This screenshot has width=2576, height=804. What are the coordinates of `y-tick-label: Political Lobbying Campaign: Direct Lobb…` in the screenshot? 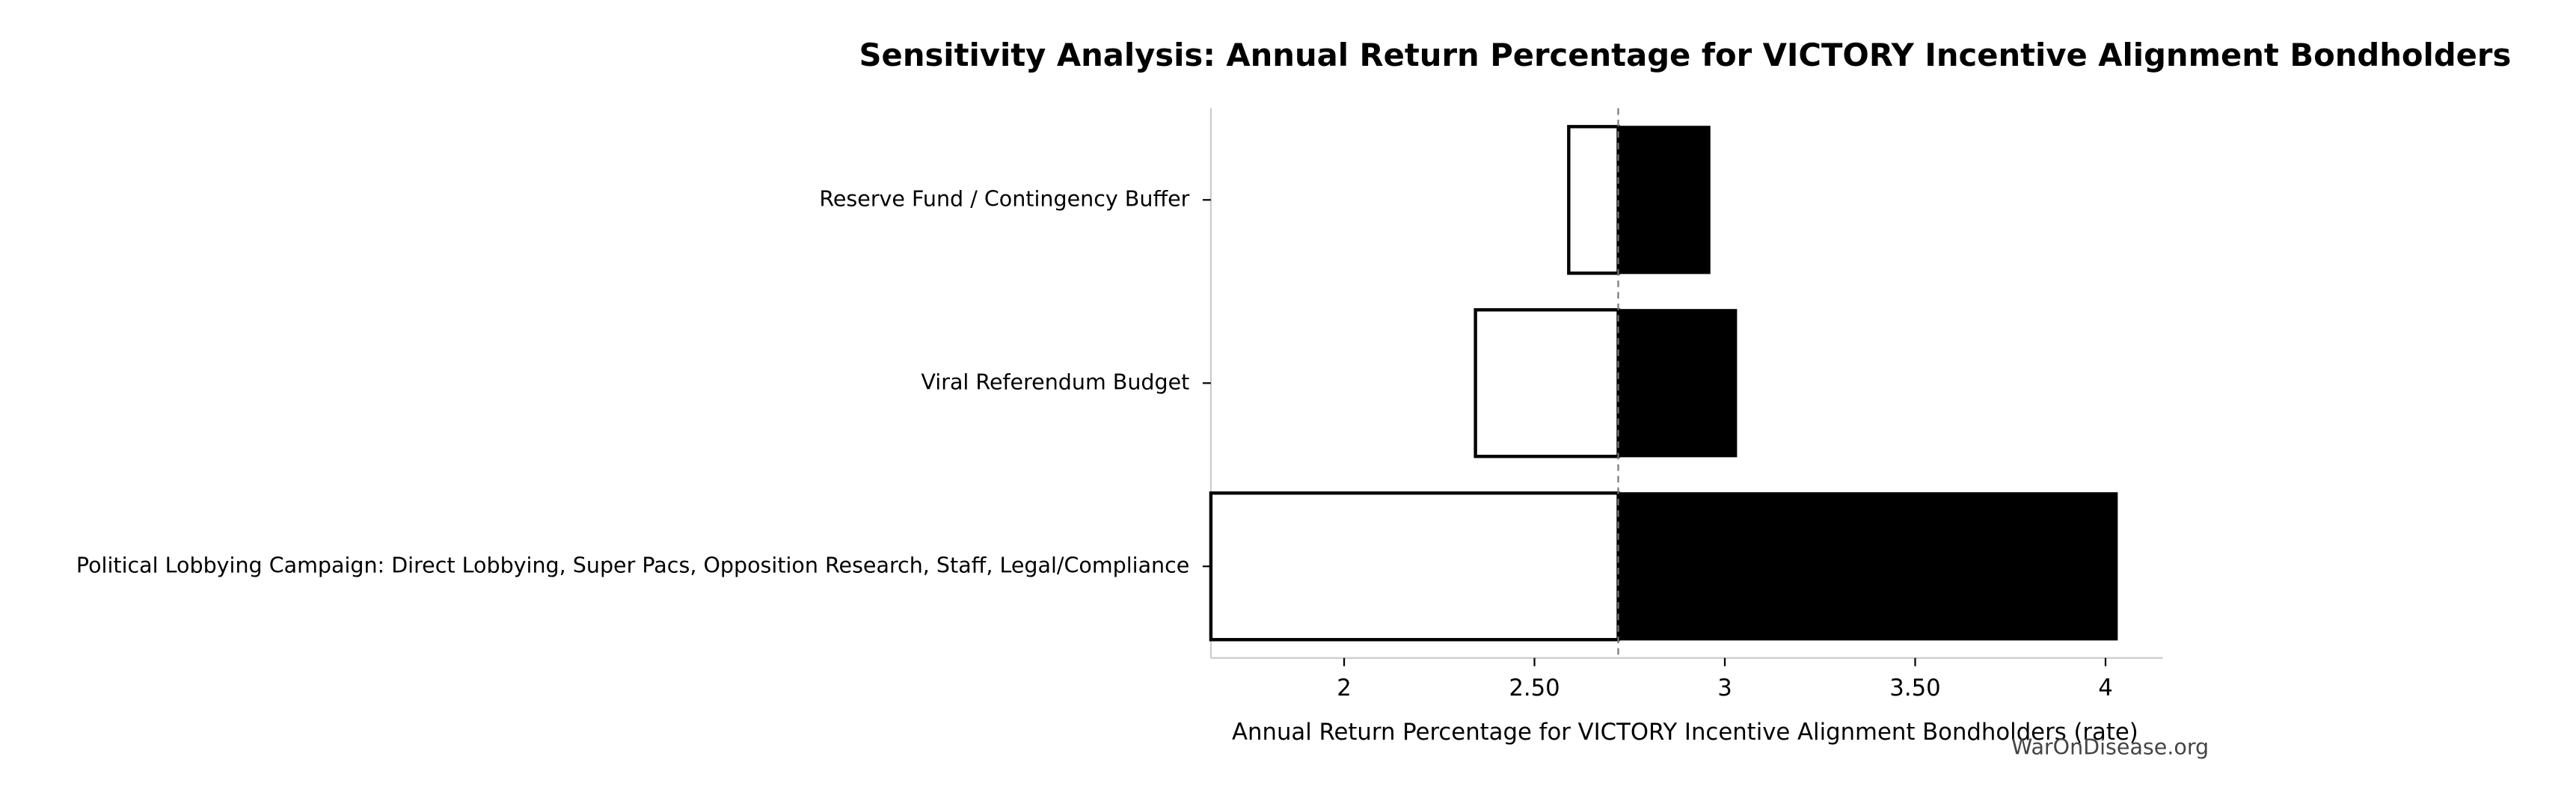 It's located at (632, 565).